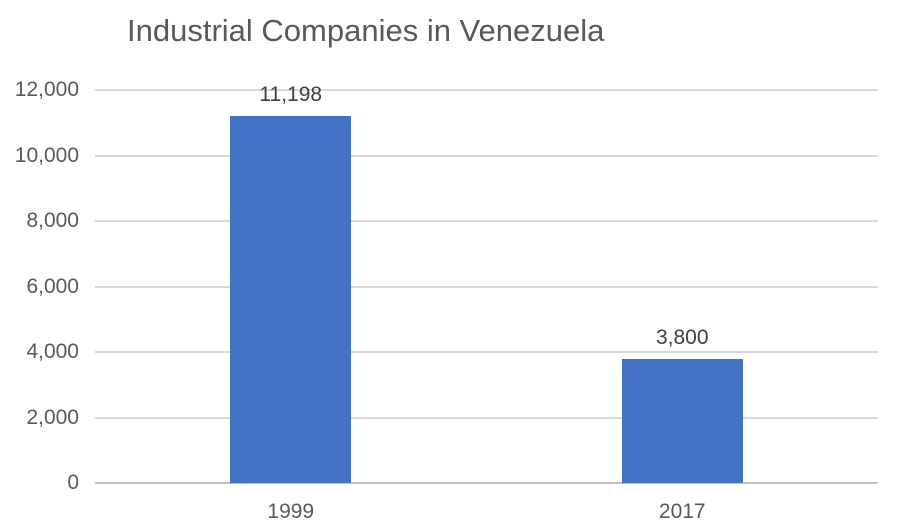  What do you see at coordinates (486, 483) in the screenshot?
I see `x-axis-line` at bounding box center [486, 483].